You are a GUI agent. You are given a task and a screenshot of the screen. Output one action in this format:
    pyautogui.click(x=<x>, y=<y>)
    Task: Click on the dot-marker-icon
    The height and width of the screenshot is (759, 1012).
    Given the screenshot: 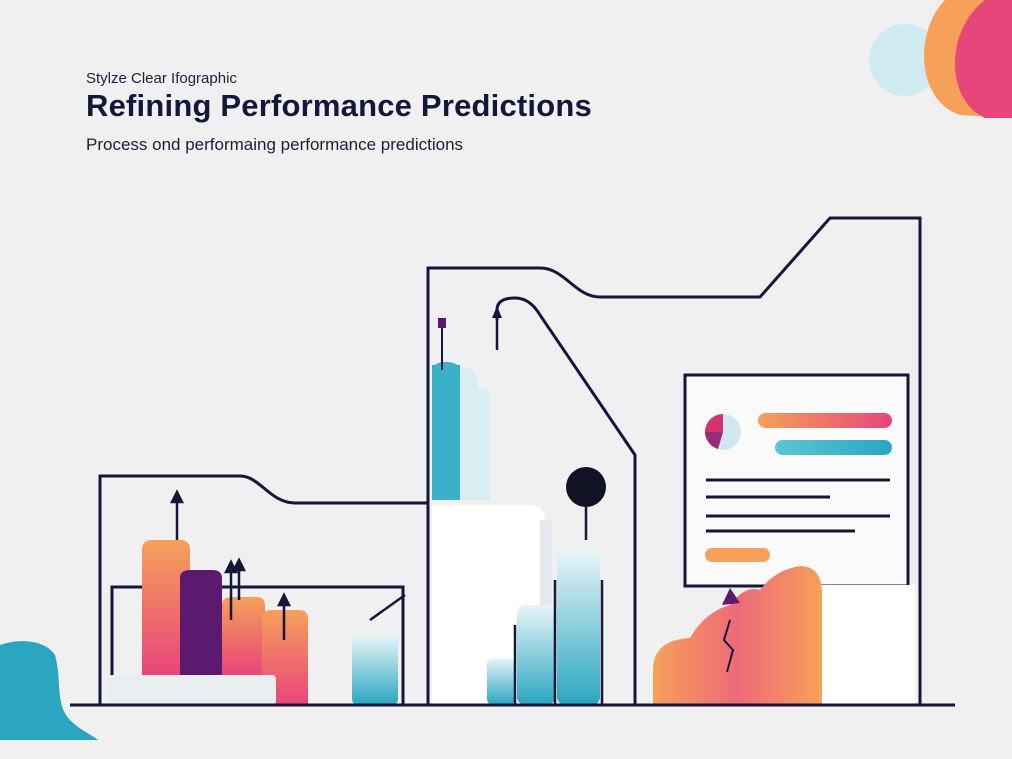 What is the action you would take?
    pyautogui.click(x=586, y=503)
    